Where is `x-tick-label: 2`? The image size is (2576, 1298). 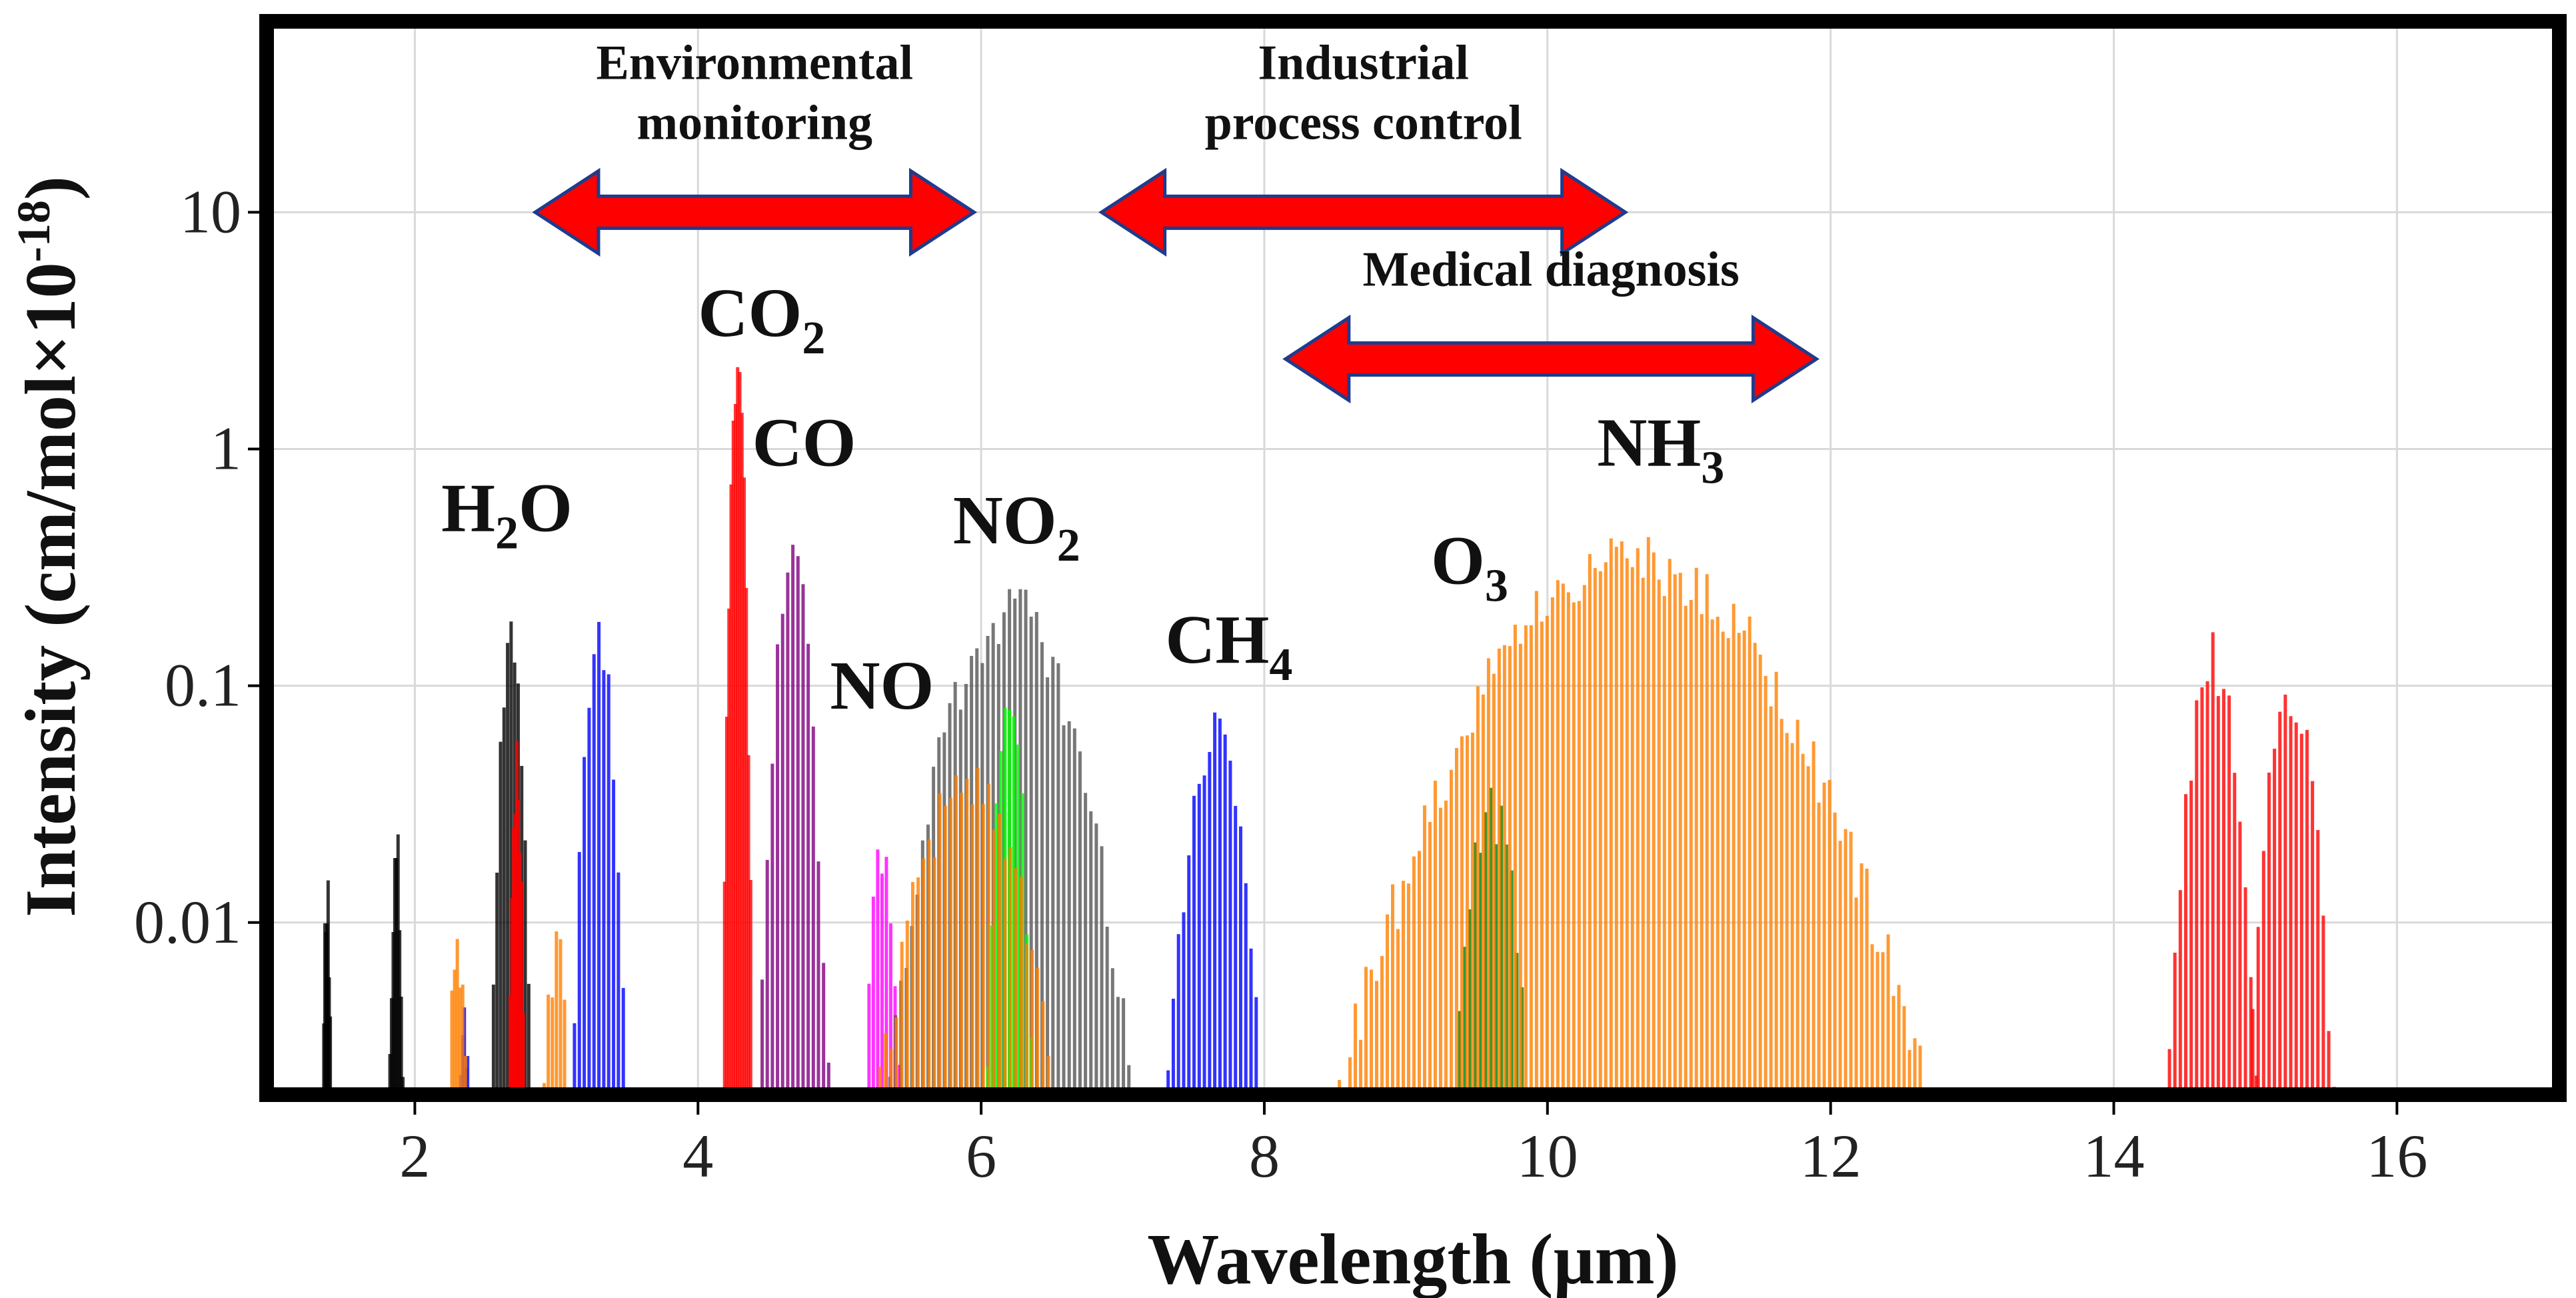 x-tick-label: 2 is located at coordinates (415, 1156).